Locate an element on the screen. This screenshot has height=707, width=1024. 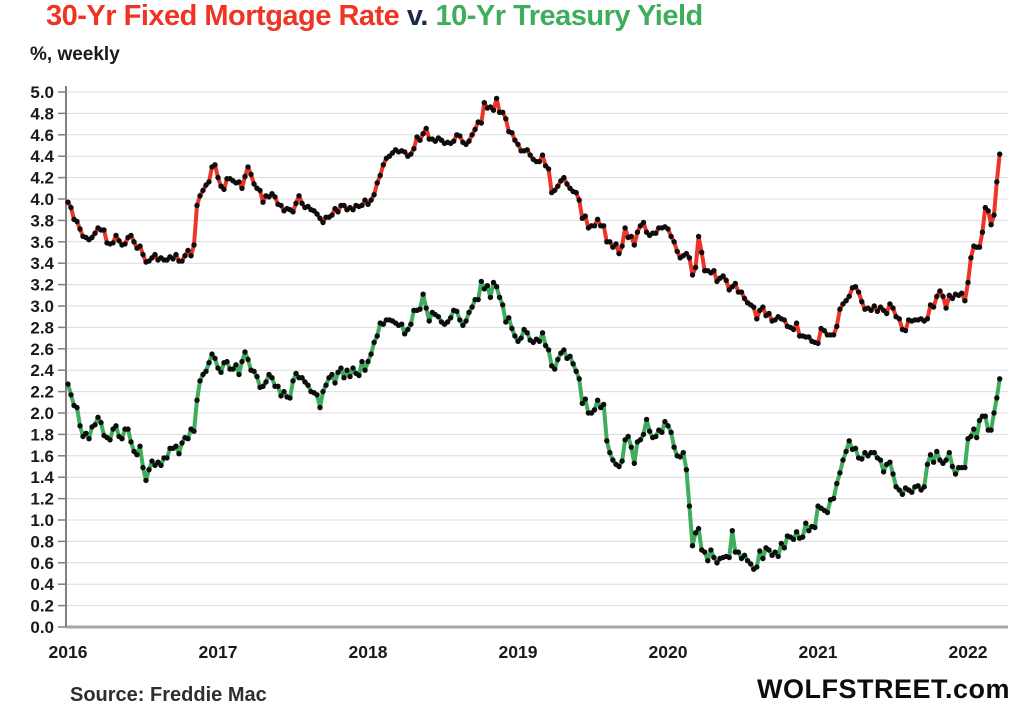
y-tick-label: 2.6 is located at coordinates (42, 349).